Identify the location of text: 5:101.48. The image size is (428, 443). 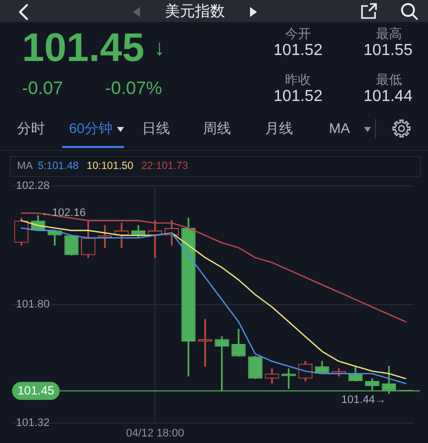
(58, 166).